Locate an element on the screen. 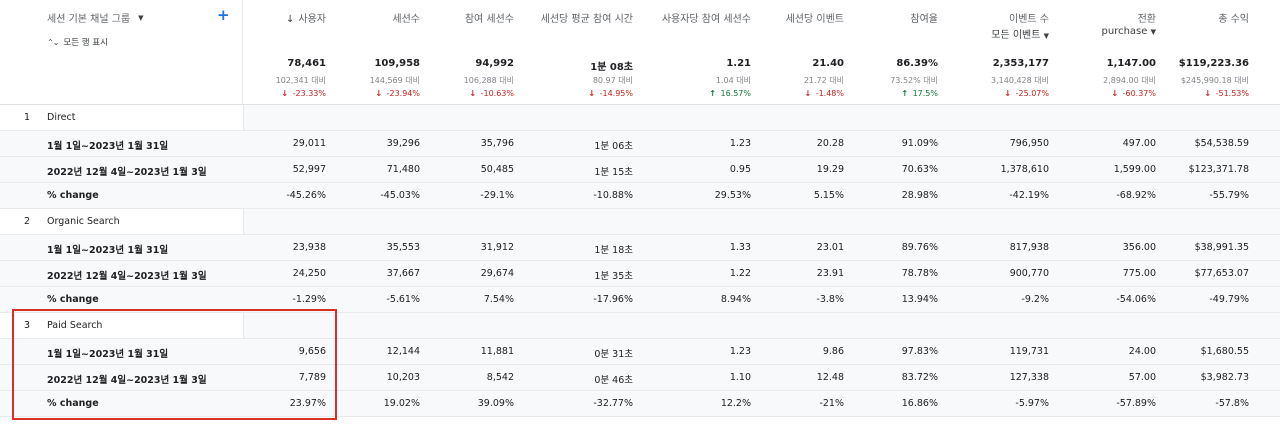 This screenshot has height=427, width=1280. metric-name: 참여율 is located at coordinates (924, 19).